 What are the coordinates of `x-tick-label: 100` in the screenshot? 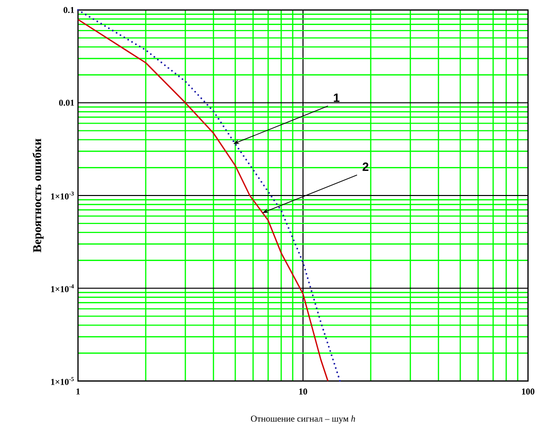 It's located at (528, 391).